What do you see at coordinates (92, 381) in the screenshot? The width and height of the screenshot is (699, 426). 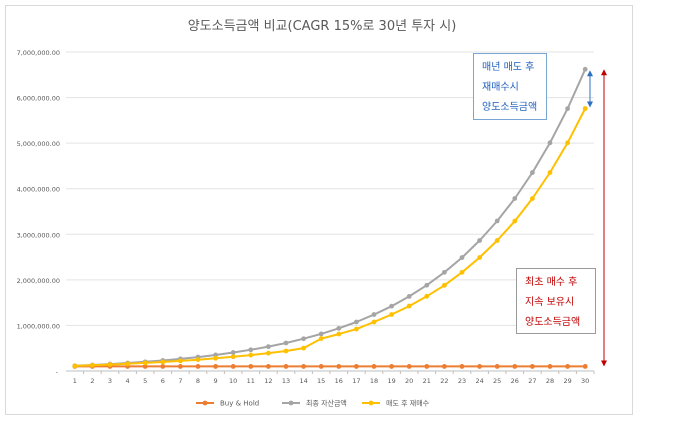 I see `x-tick-label: 2` at bounding box center [92, 381].